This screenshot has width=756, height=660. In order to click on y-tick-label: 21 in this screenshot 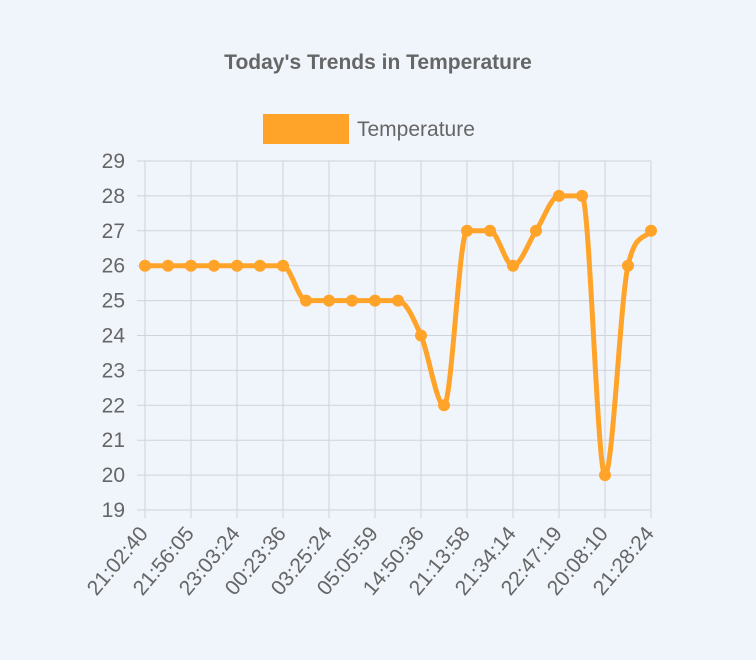, I will do `click(113, 440)`.